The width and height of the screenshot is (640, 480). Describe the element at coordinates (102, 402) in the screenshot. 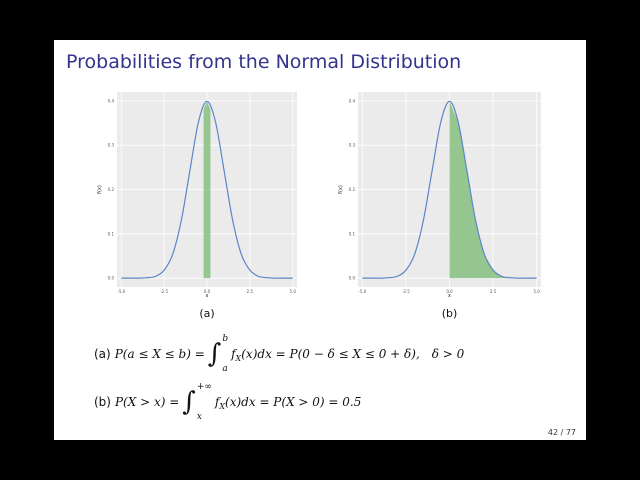

I see `eq-label: (b)` at that location.